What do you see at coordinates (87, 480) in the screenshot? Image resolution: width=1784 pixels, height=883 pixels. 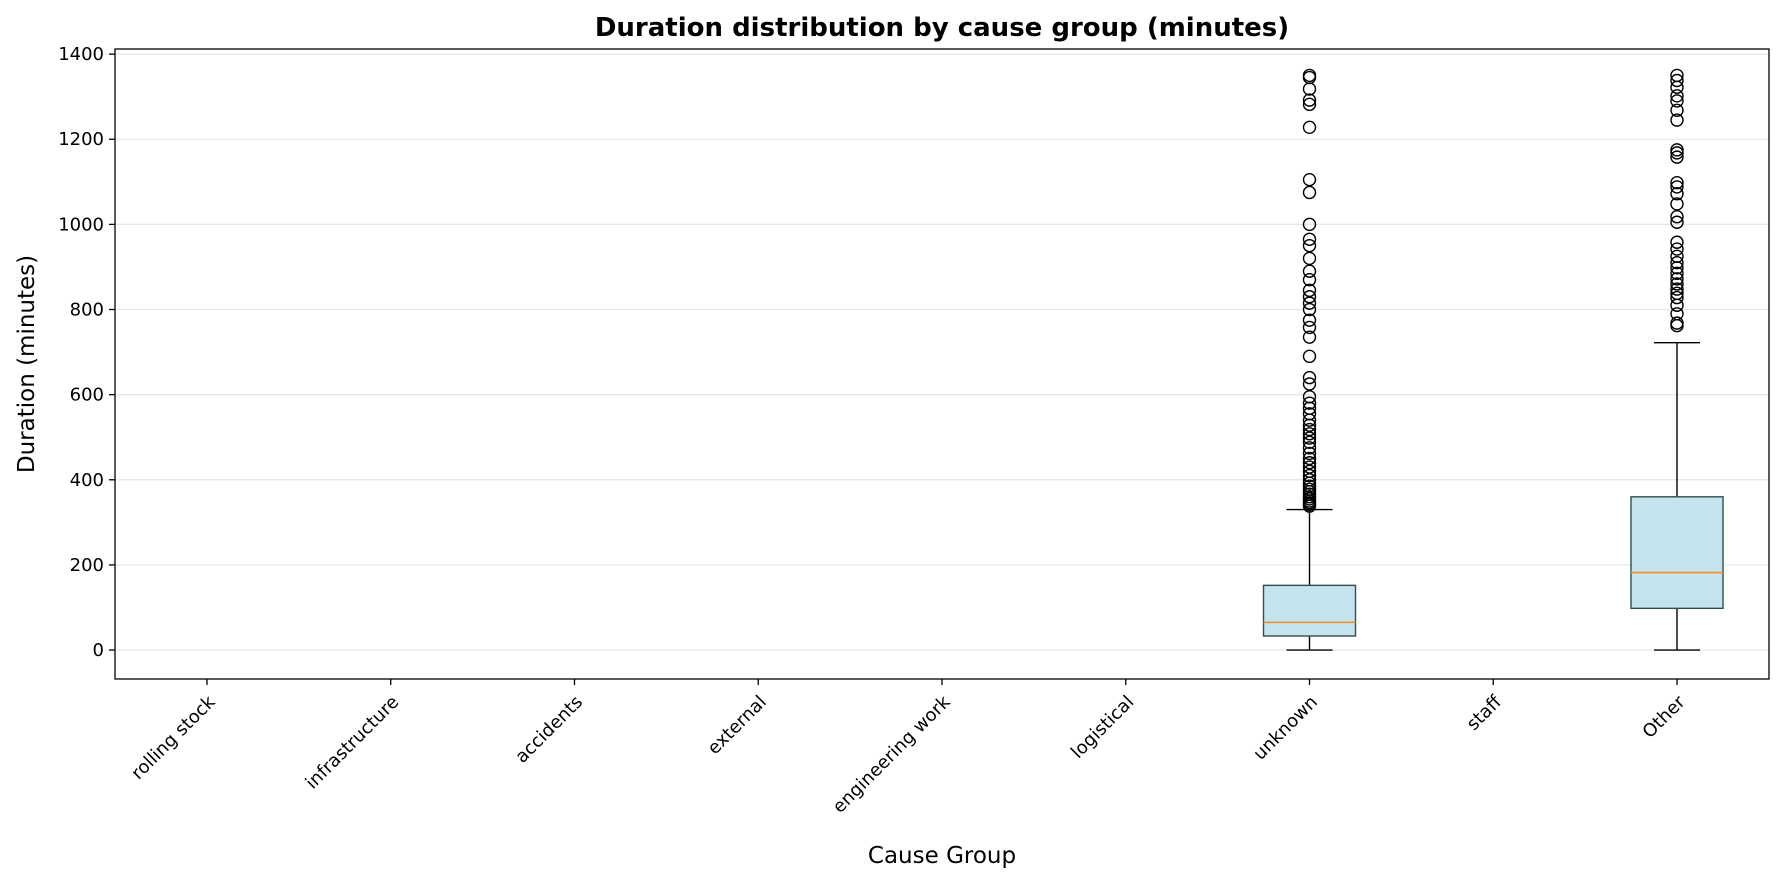 I see `y-tick-label: 400` at bounding box center [87, 480].